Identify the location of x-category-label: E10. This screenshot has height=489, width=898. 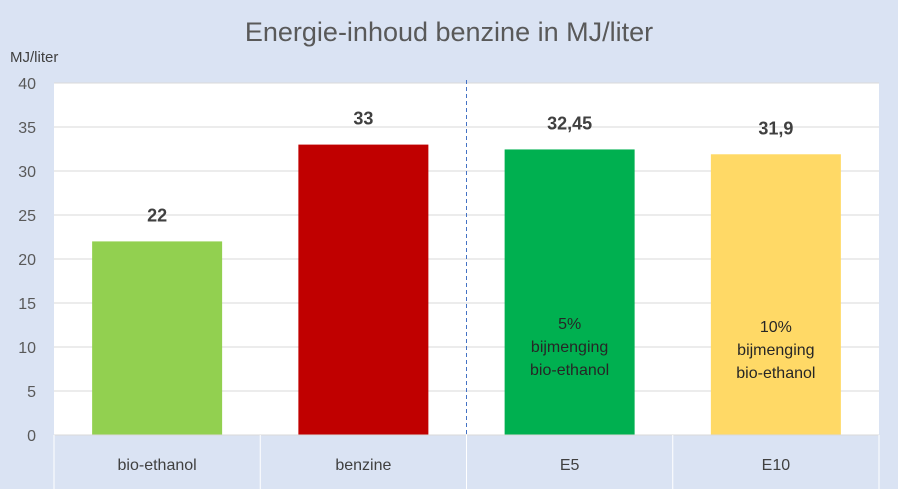
(776, 465).